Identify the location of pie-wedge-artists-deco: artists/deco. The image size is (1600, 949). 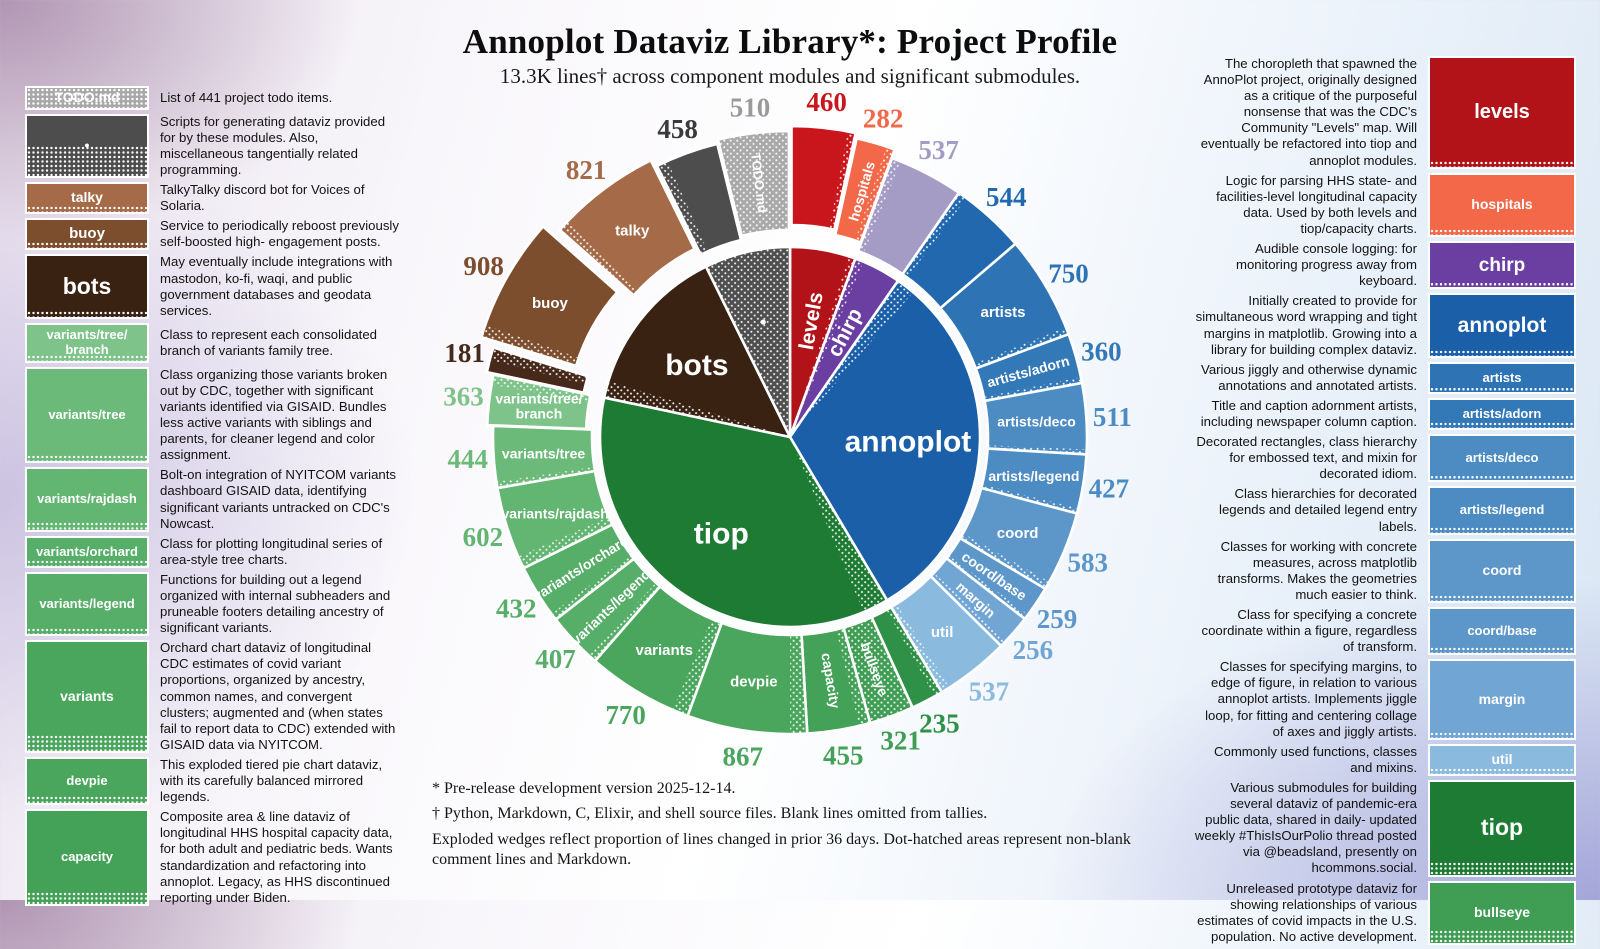
(1036, 418).